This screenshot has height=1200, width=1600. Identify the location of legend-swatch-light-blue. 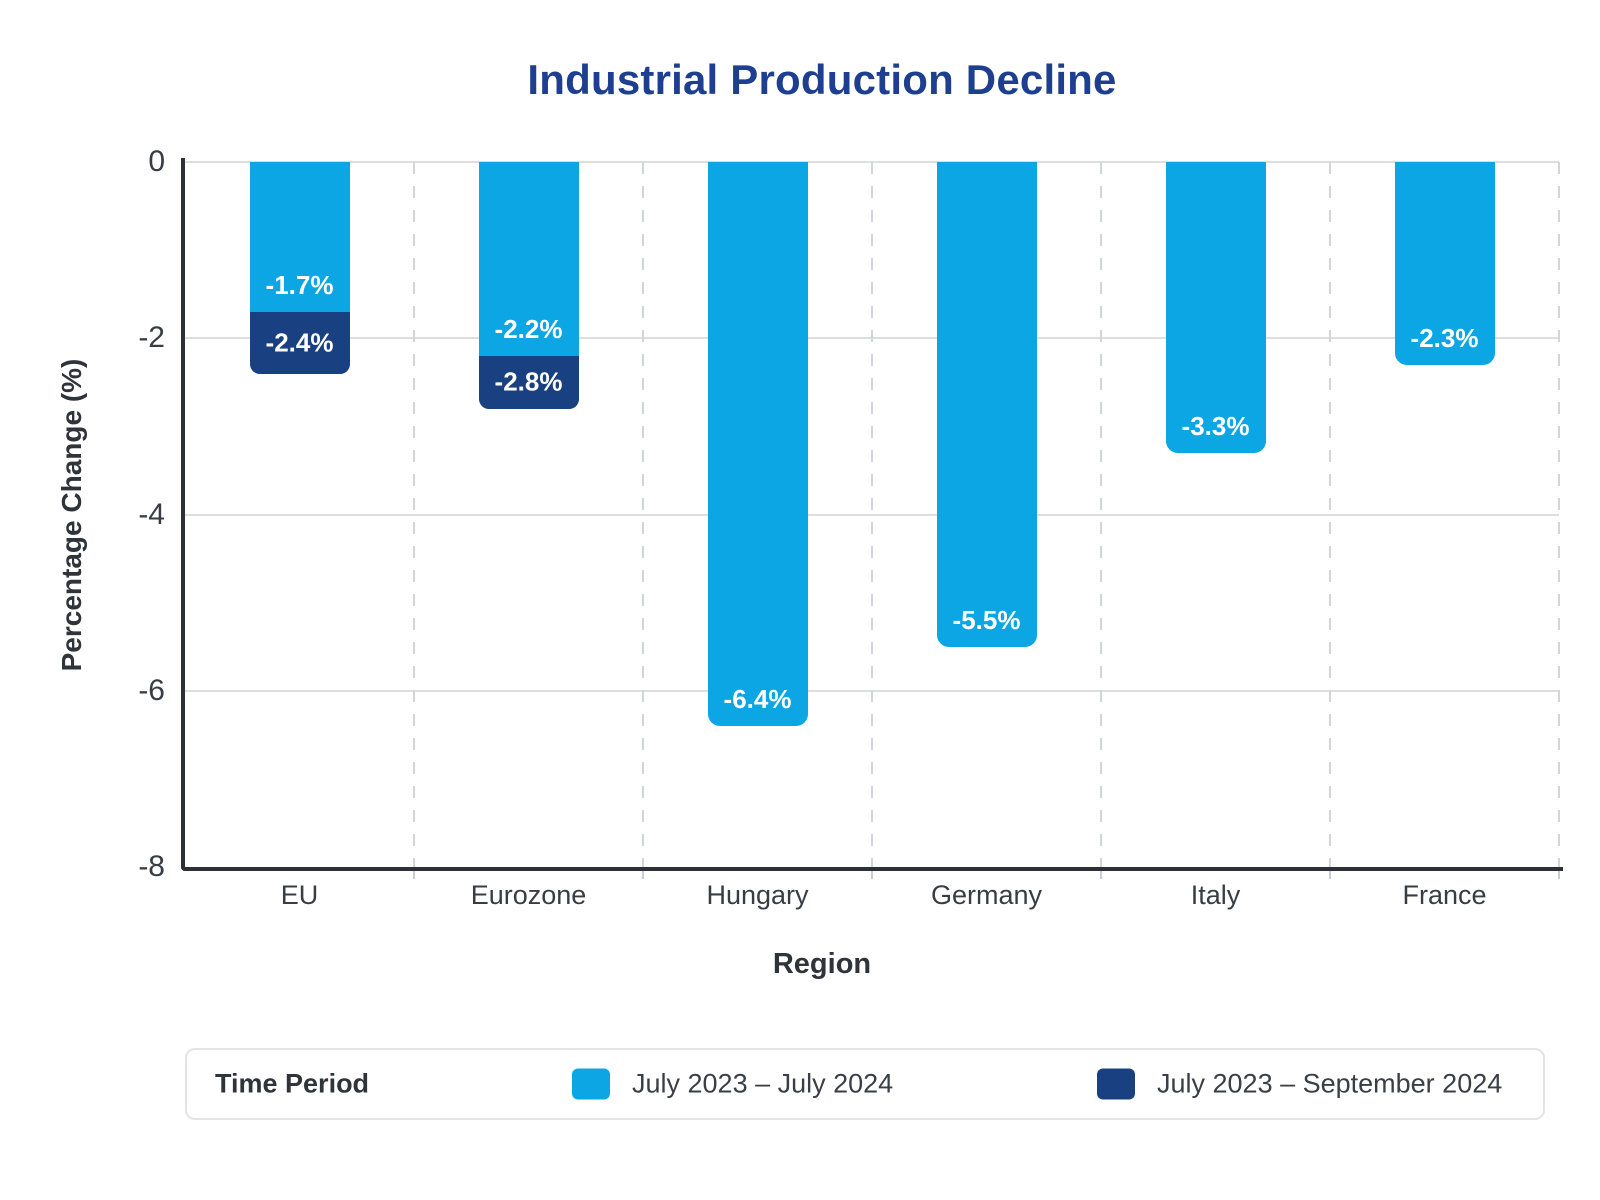
(591, 1084).